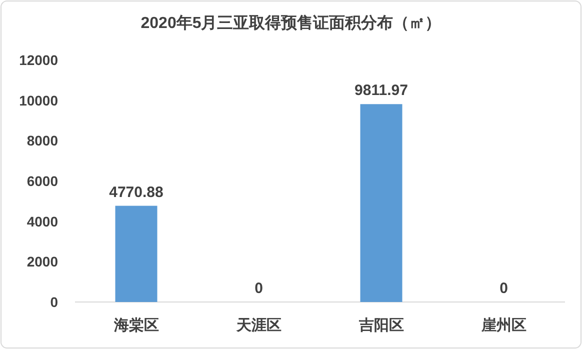 The image size is (582, 349). I want to click on y-tick-label: 10000, so click(38, 100).